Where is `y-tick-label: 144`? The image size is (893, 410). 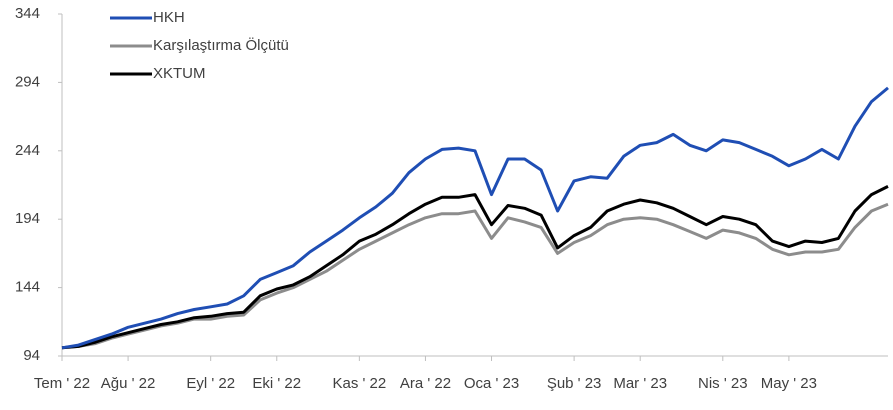
y-tick-label: 144 is located at coordinates (27, 287).